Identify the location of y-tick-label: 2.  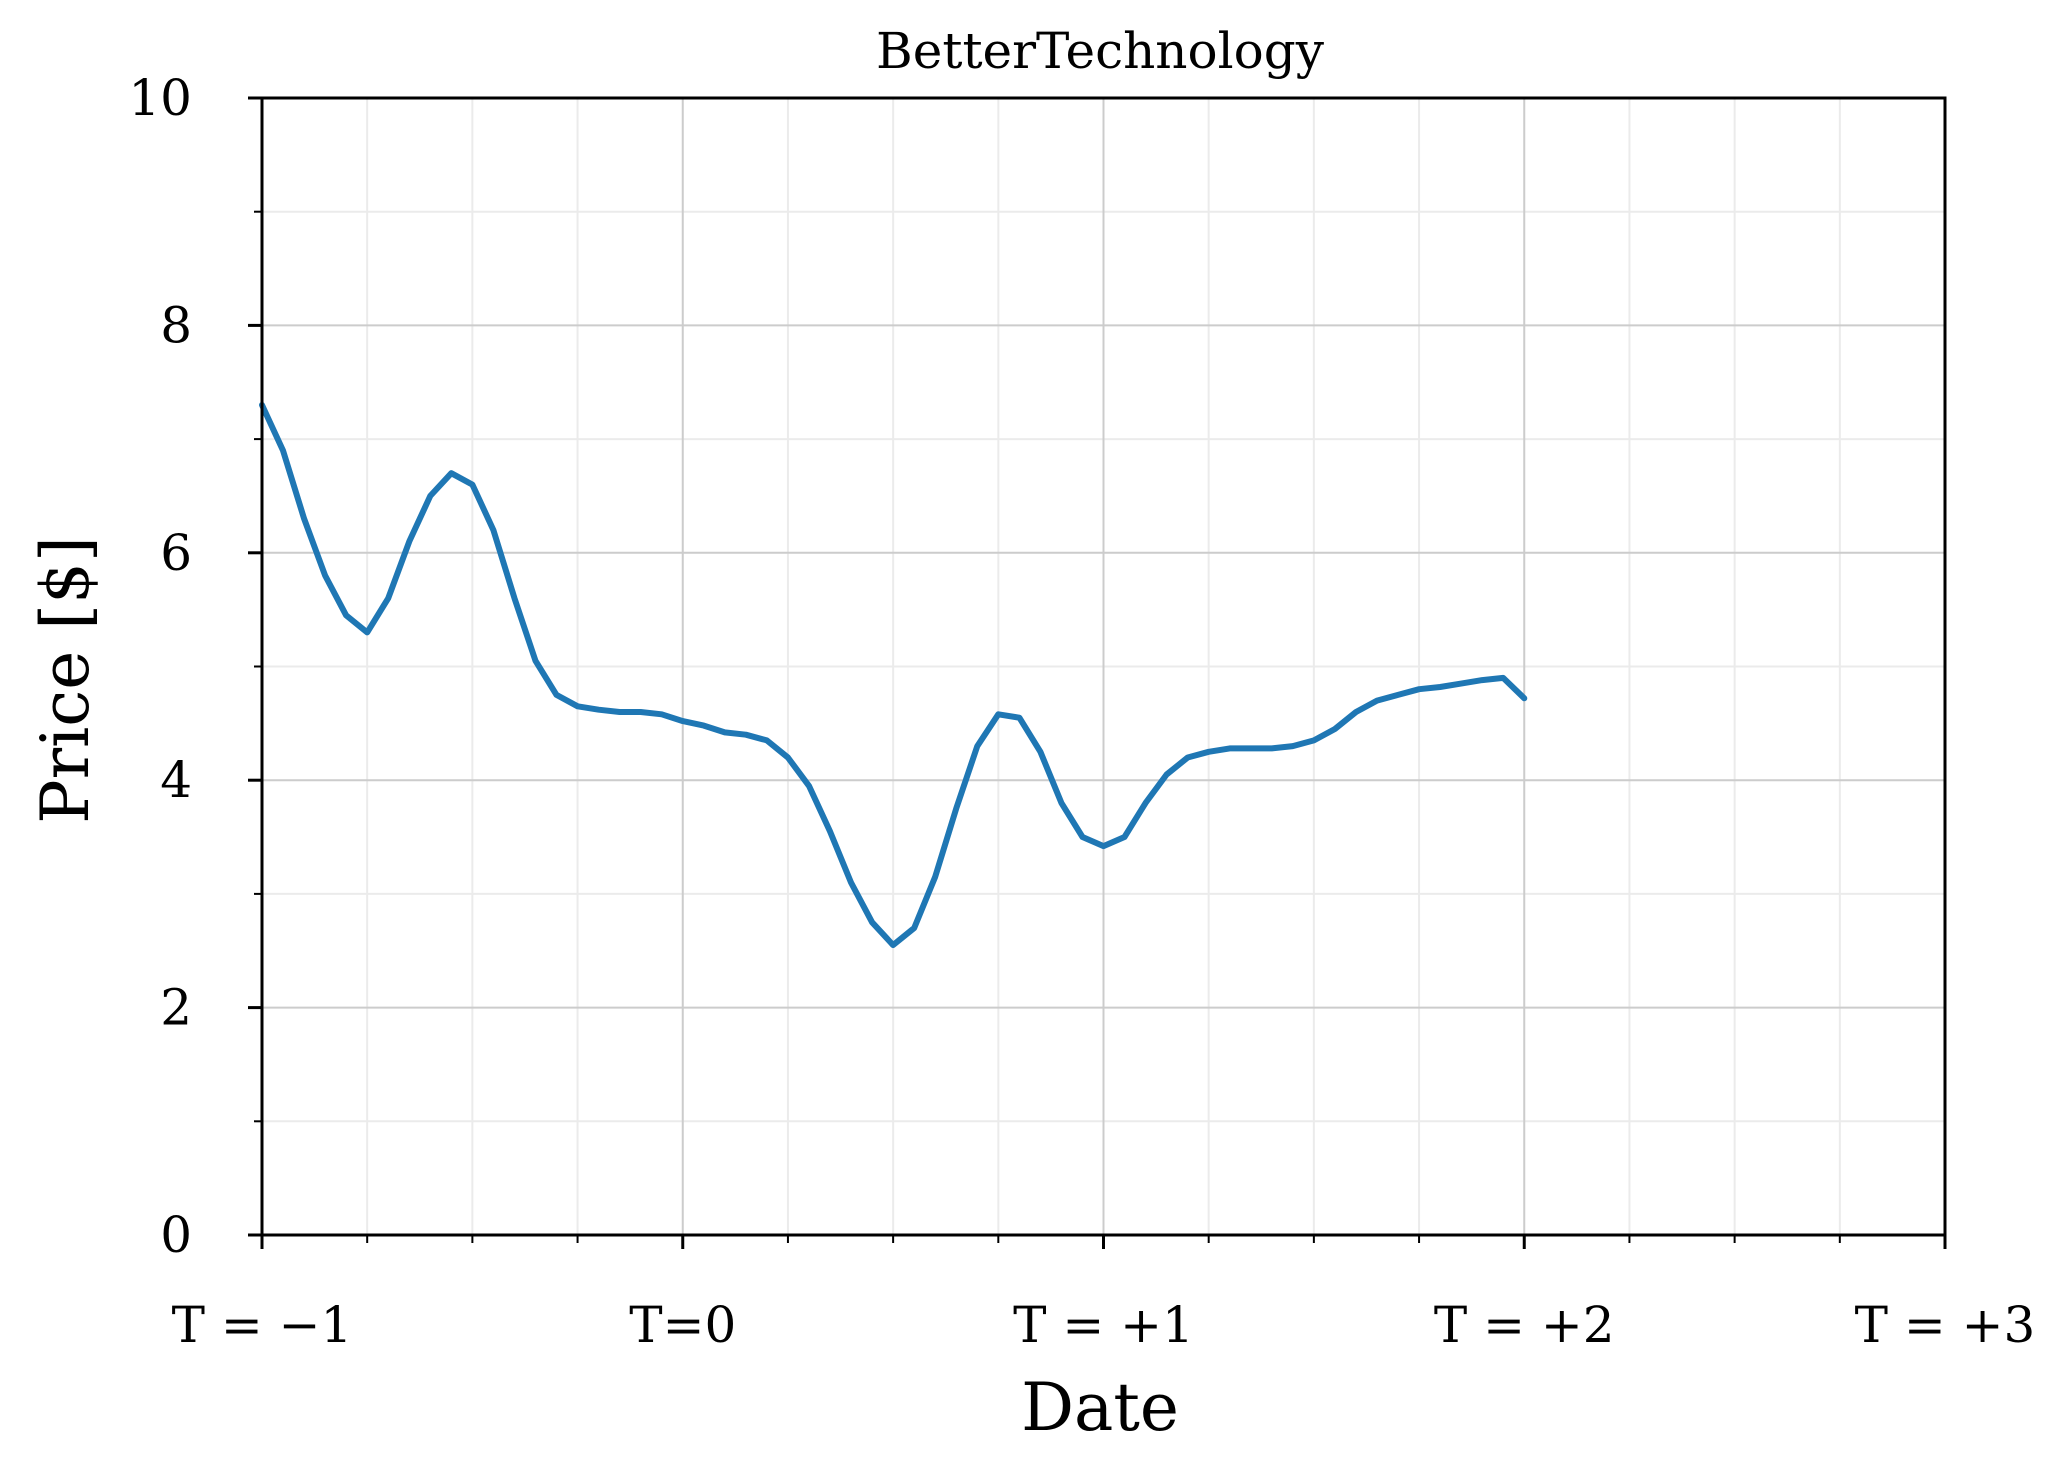
(176, 1008).